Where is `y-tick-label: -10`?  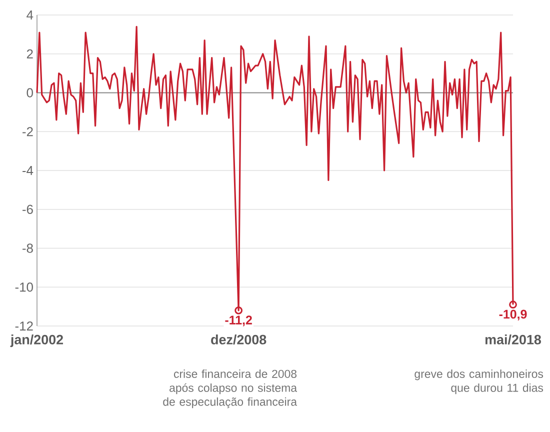 y-tick-label: -10 is located at coordinates (24, 287).